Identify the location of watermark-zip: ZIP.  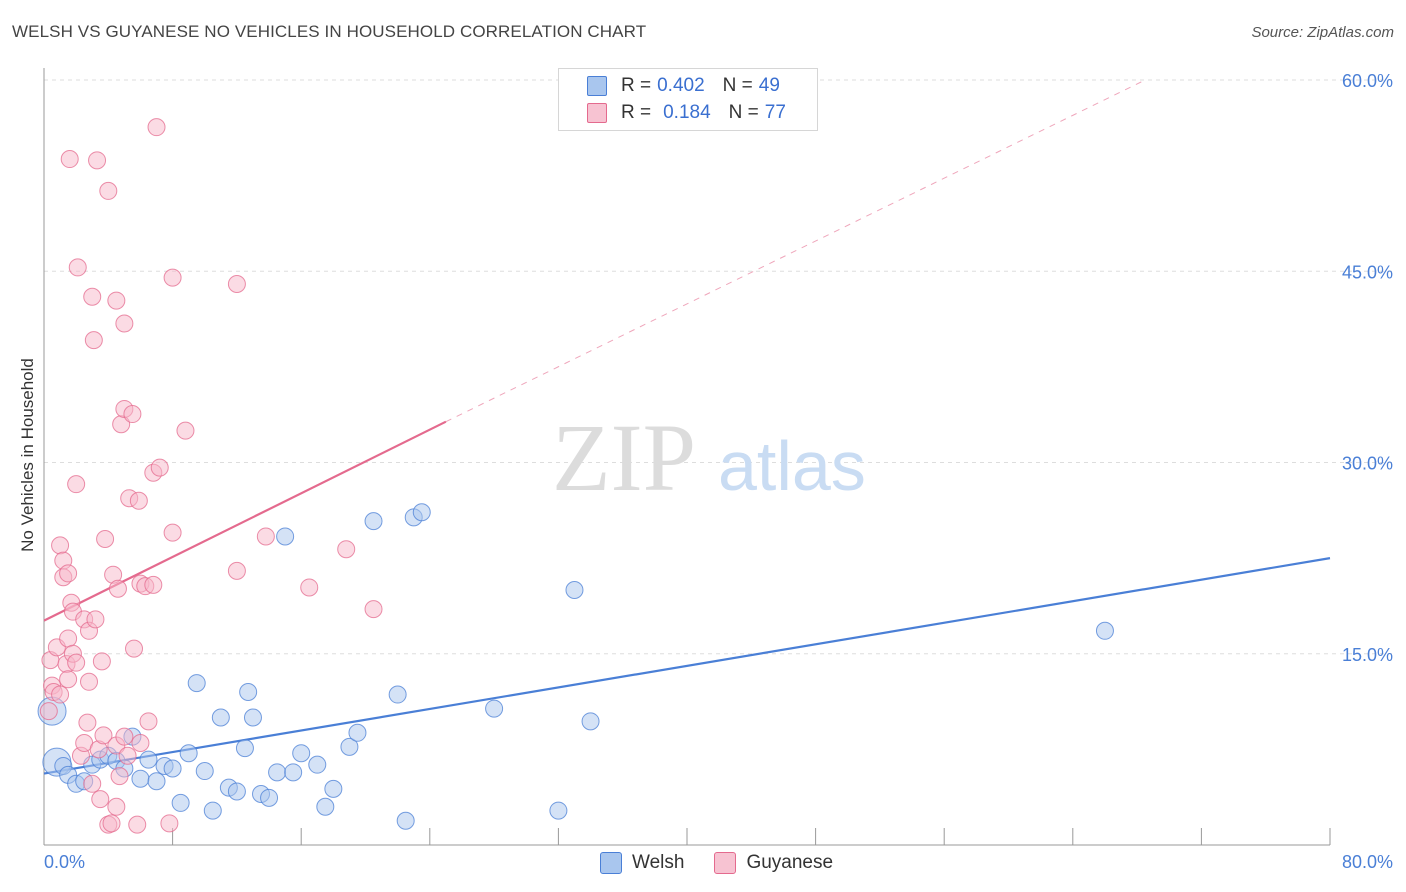
(624, 457).